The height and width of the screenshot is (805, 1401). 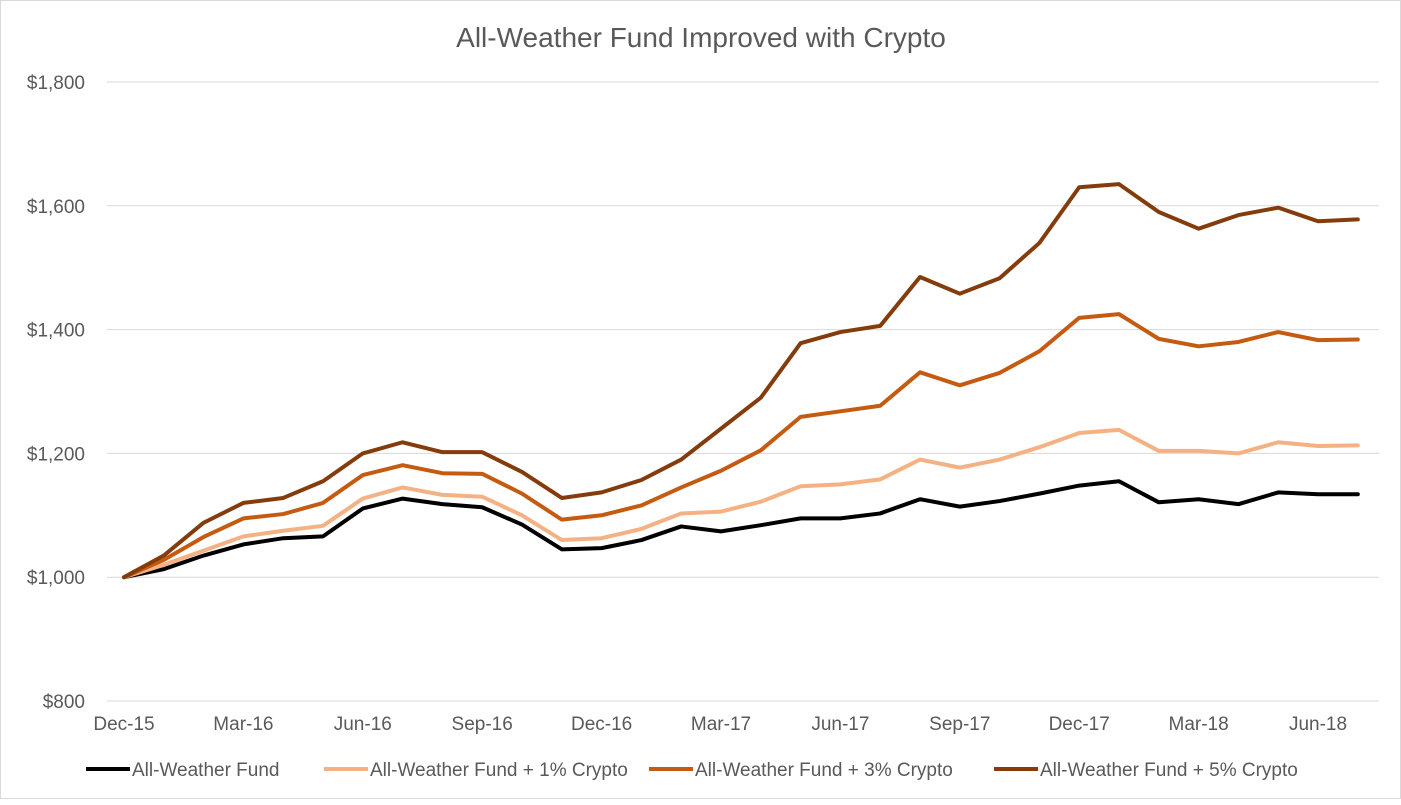 What do you see at coordinates (243, 724) in the screenshot?
I see `x-tick-label: Mar-16` at bounding box center [243, 724].